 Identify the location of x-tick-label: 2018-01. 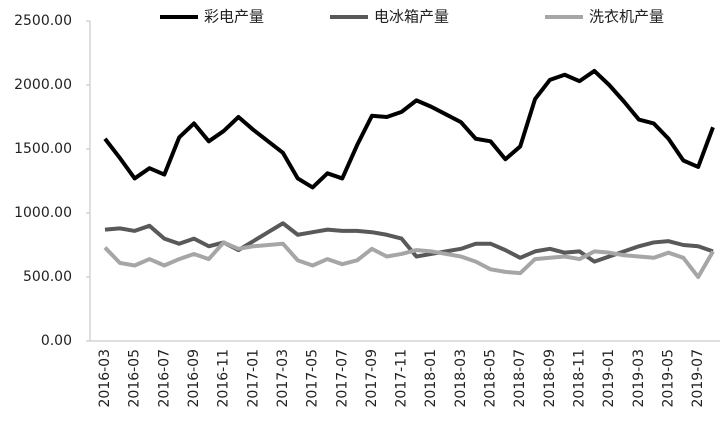
(431, 378).